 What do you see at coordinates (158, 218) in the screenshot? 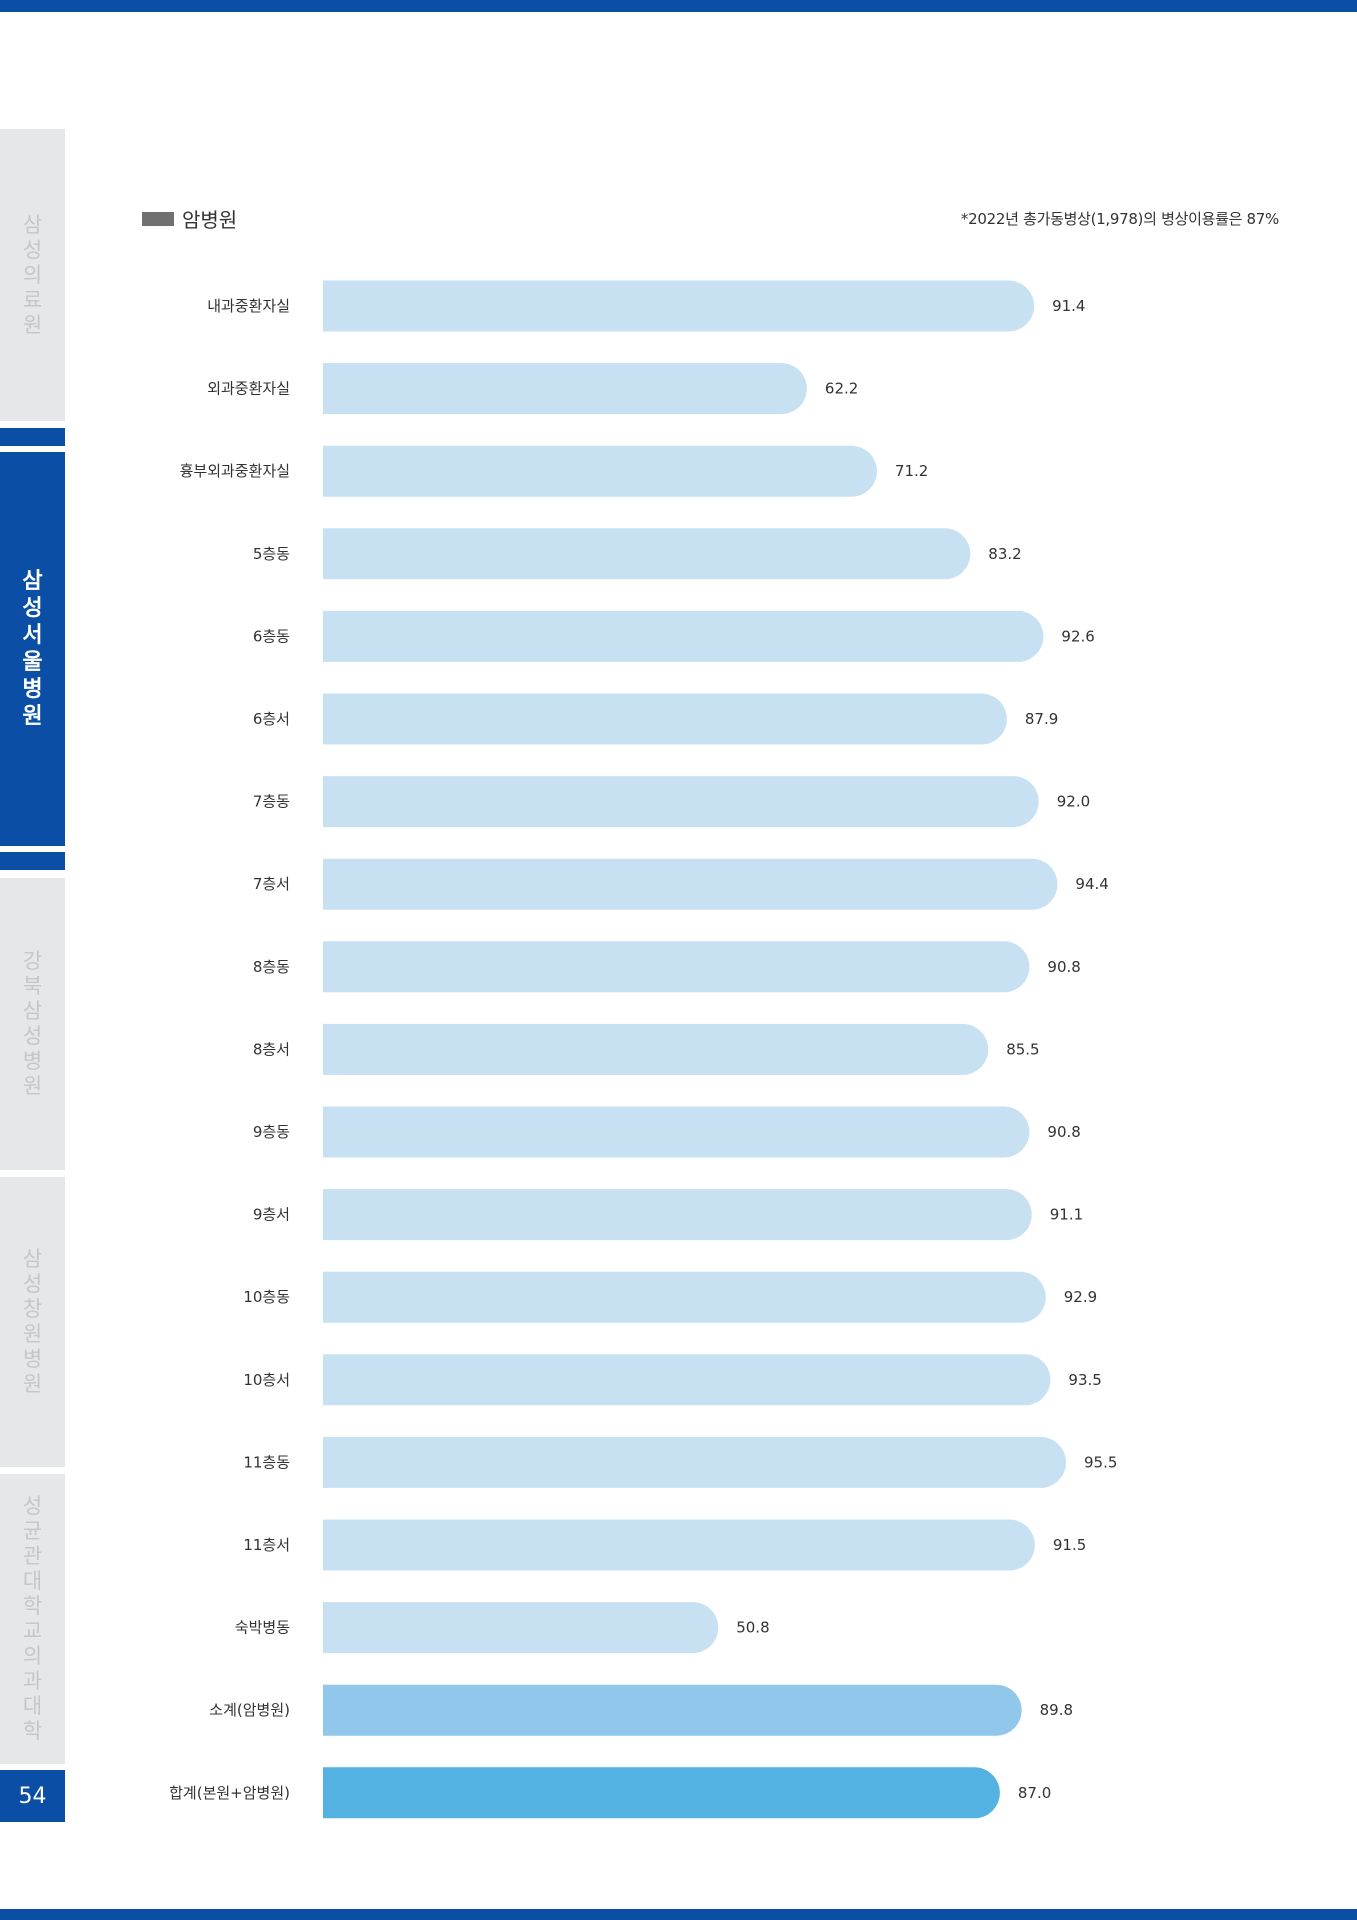
I see `legend-swatch` at bounding box center [158, 218].